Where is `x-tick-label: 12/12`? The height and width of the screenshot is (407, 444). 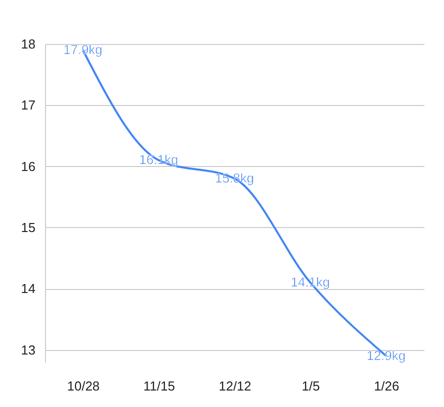
x-tick-label: 12/12 is located at coordinates (235, 386).